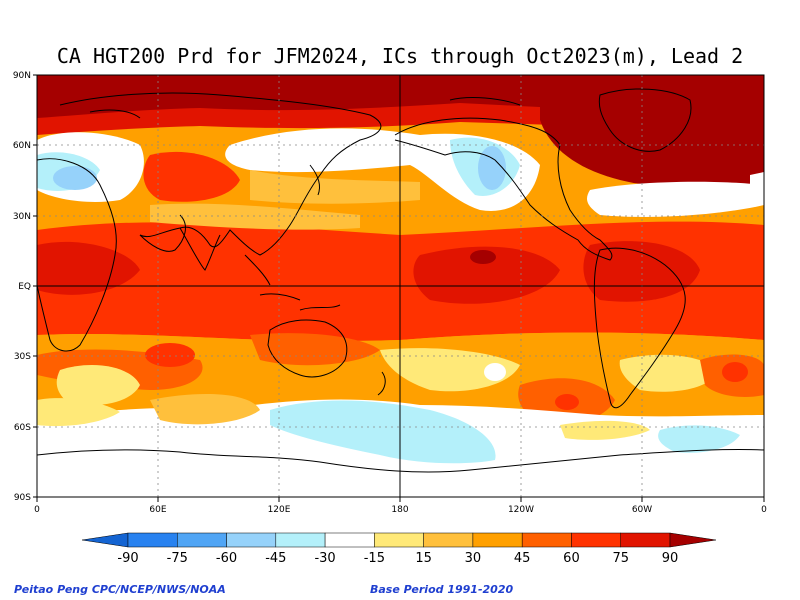 This screenshot has width=800, height=600. What do you see at coordinates (177, 558) in the screenshot?
I see `colorbar-label: -75` at bounding box center [177, 558].